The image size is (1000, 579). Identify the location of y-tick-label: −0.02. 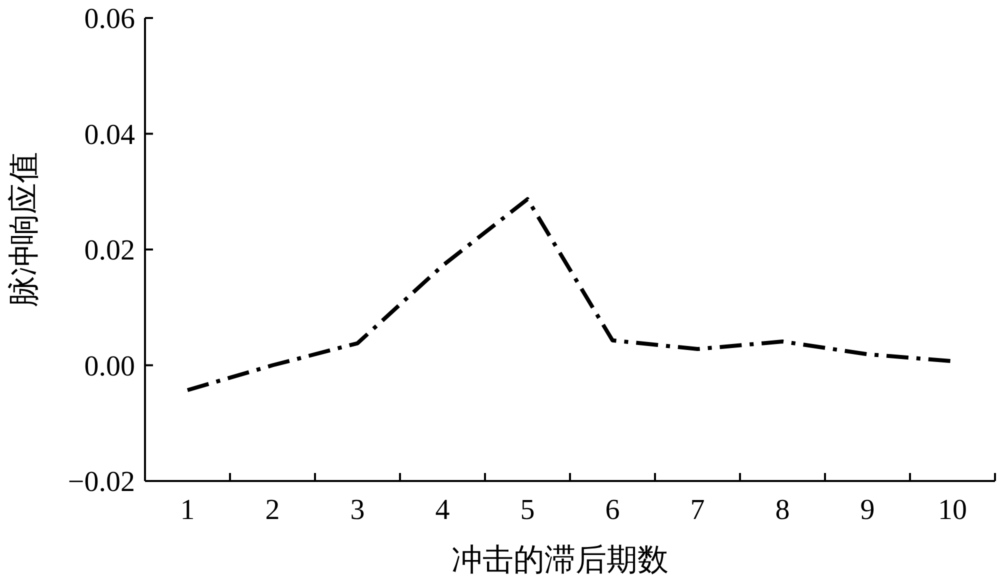
(101, 482).